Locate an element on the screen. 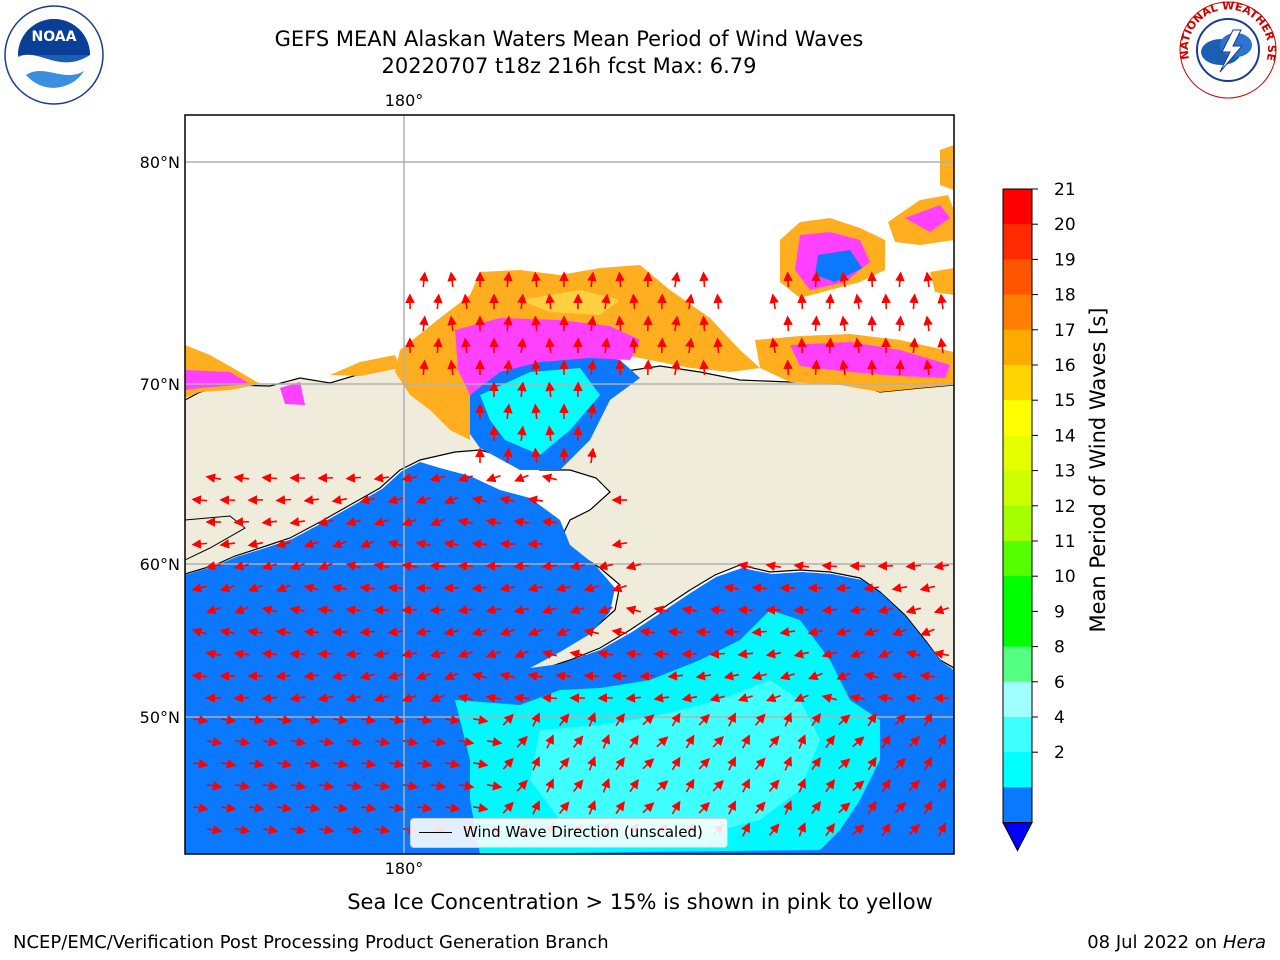 This screenshot has width=1280, height=960. footer-date: 08 Jul 2022 on Hera is located at coordinates (1176, 942).